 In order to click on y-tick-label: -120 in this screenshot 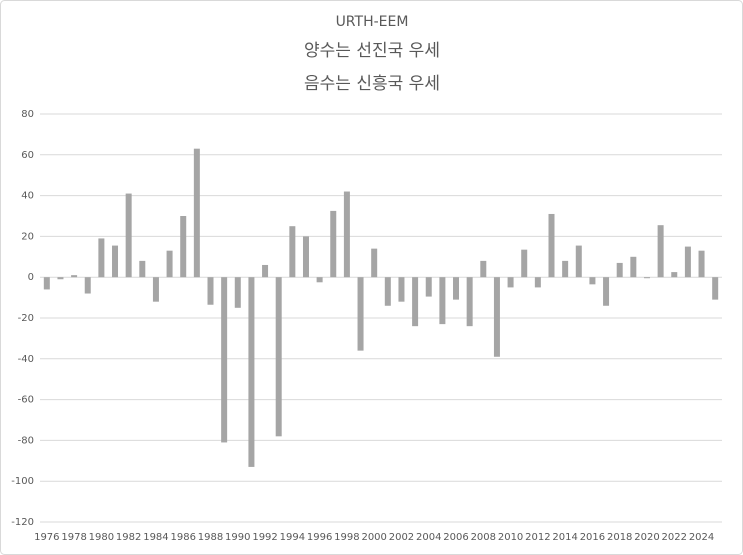, I will do `click(22, 522)`.